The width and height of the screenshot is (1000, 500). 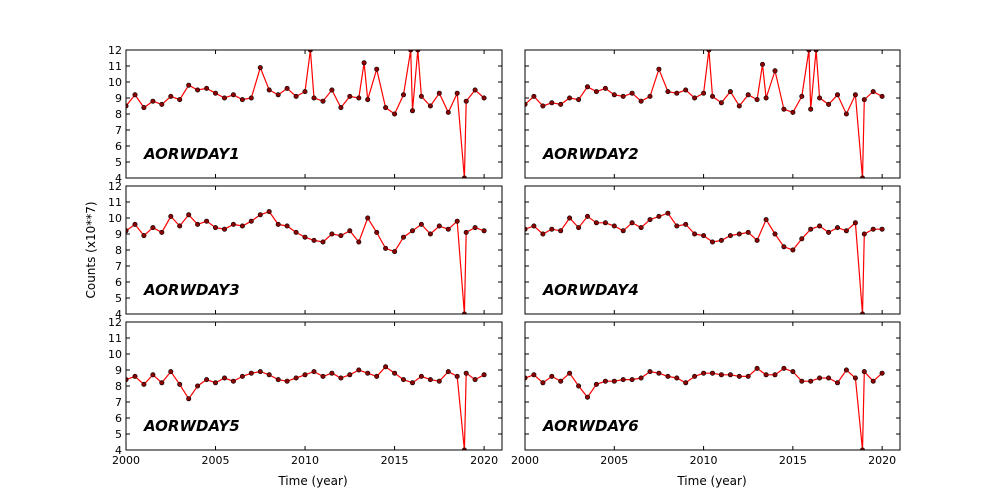 What do you see at coordinates (191, 426) in the screenshot?
I see `panel-label: AORWDAY5` at bounding box center [191, 426].